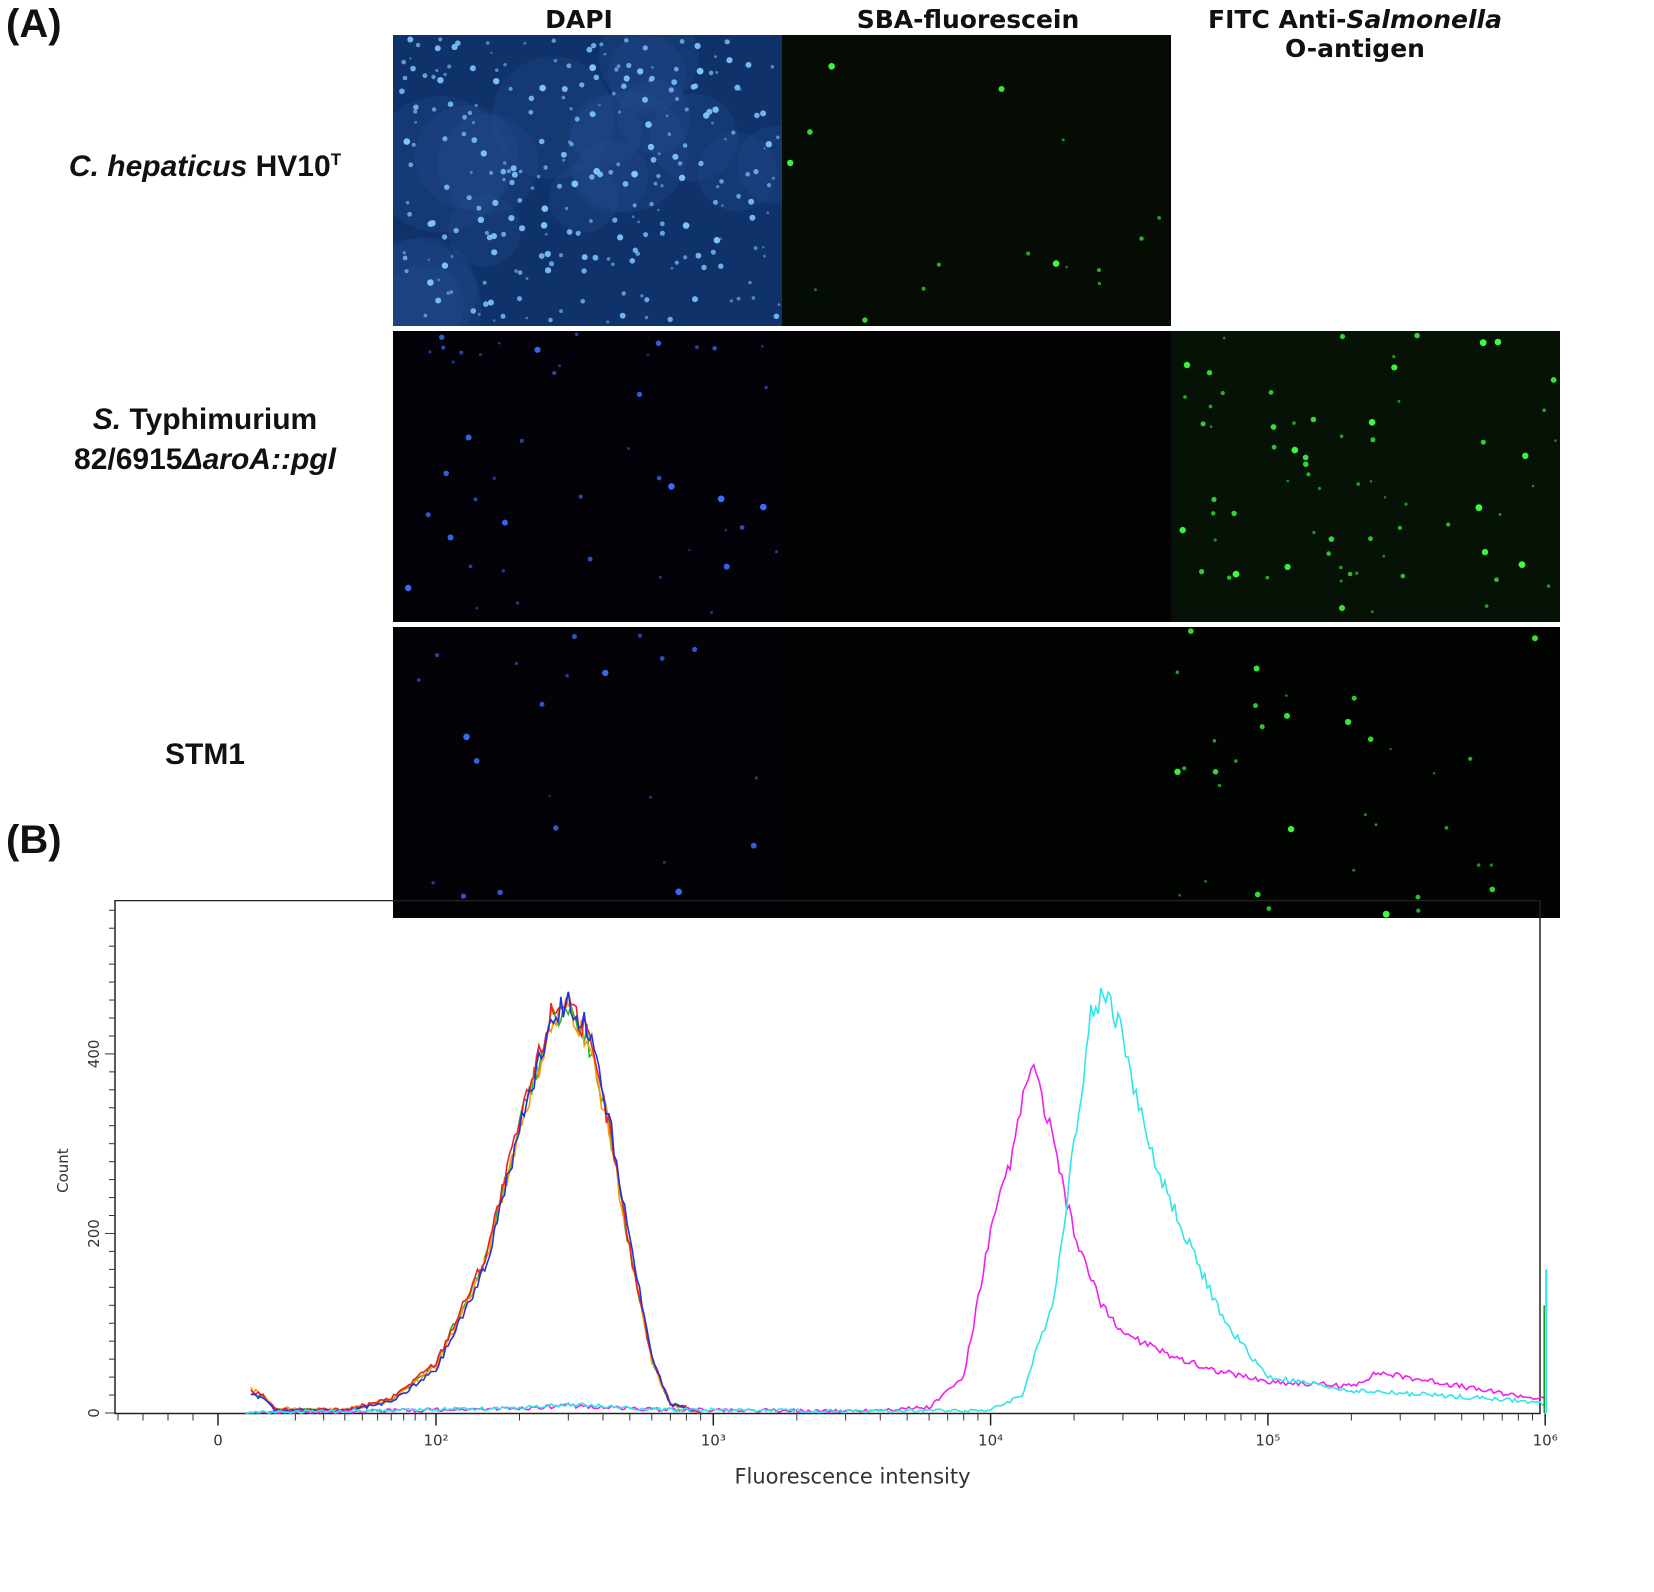  What do you see at coordinates (94, 1233) in the screenshot?
I see `y-tick-label: 200` at bounding box center [94, 1233].